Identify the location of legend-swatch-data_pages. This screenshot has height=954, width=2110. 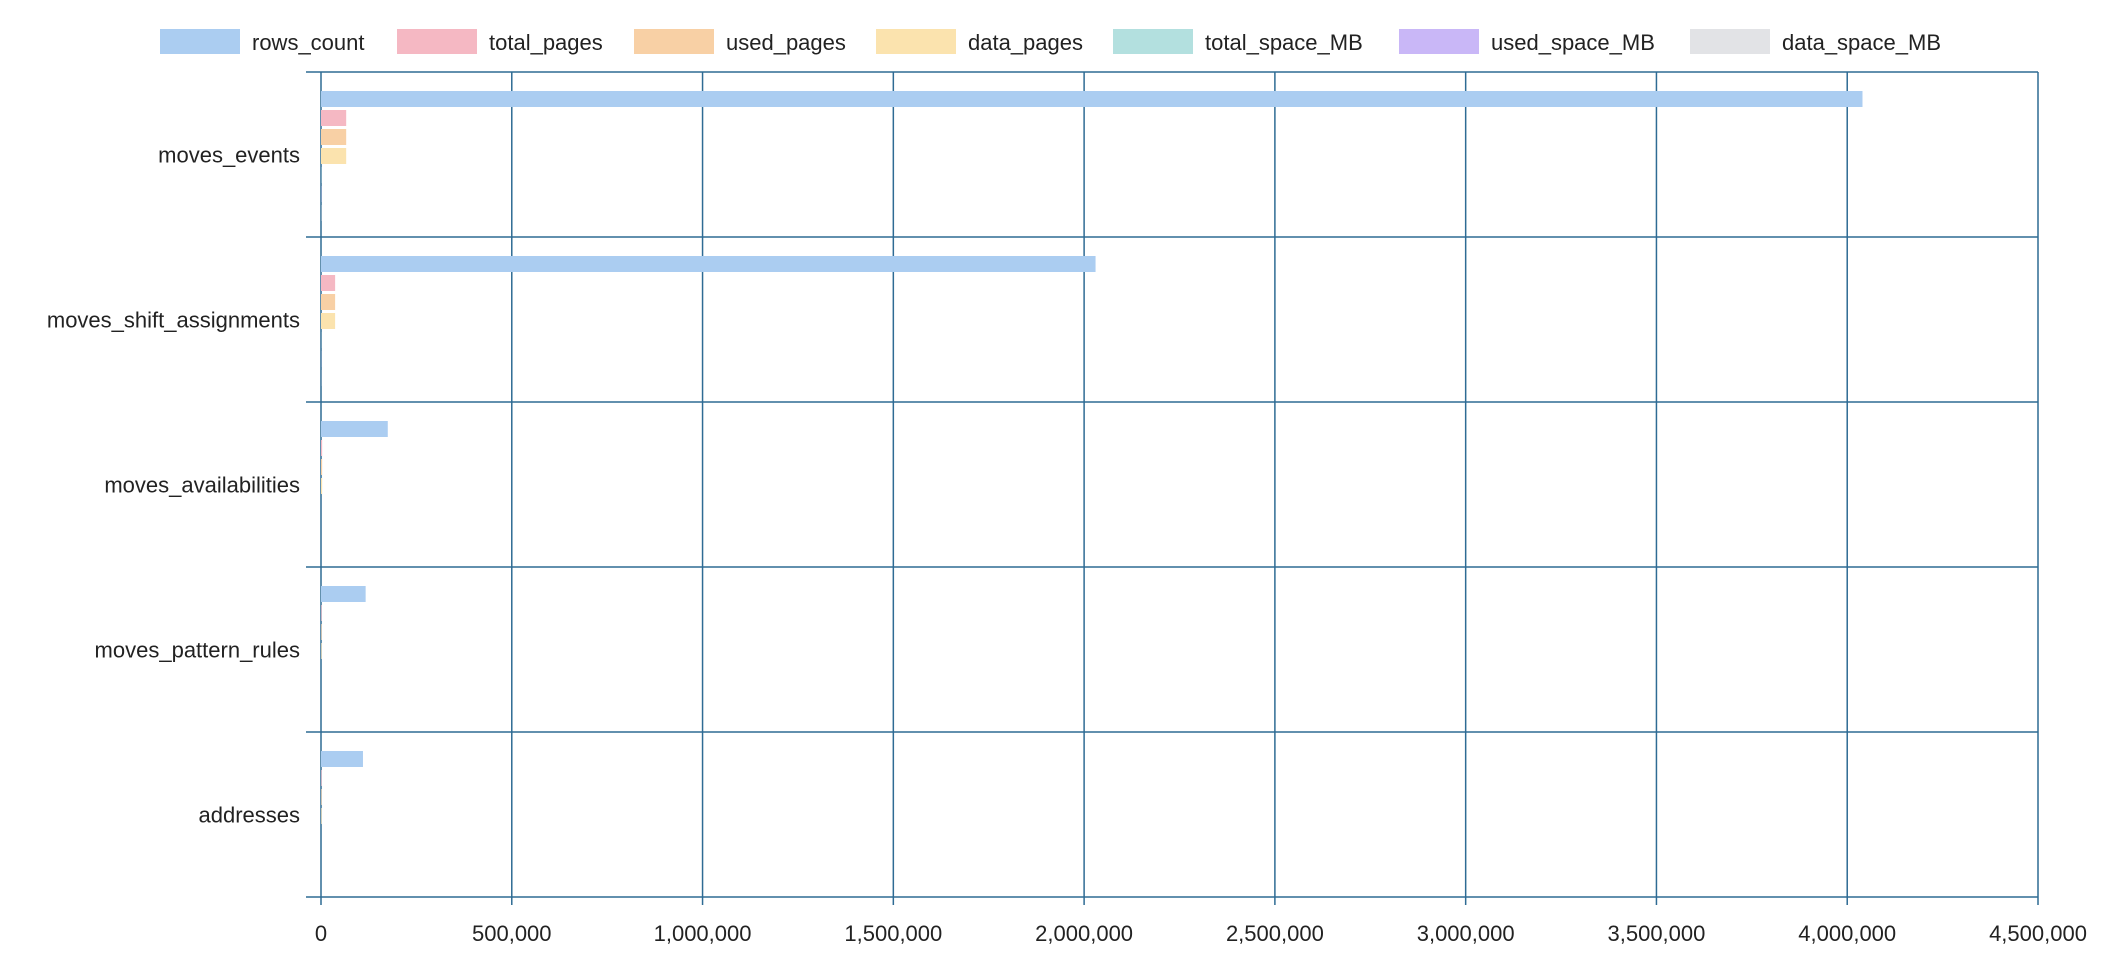
(916, 41).